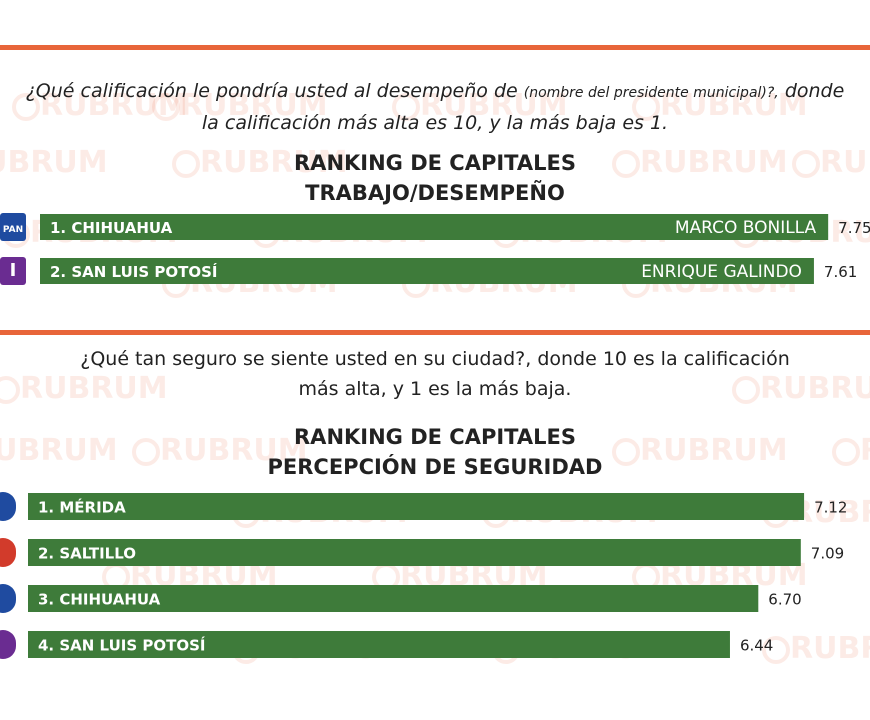 The width and height of the screenshot is (870, 720). I want to click on chart-subtitle: PERCEPCIÓN DE SEGURIDAD, so click(435, 466).